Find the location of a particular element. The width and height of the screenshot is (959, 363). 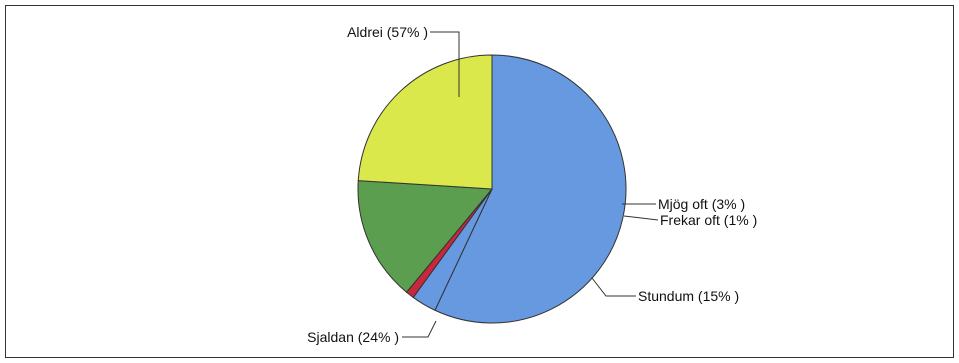

slice-label-2: Mjög oft (3% ) is located at coordinates (701, 204).